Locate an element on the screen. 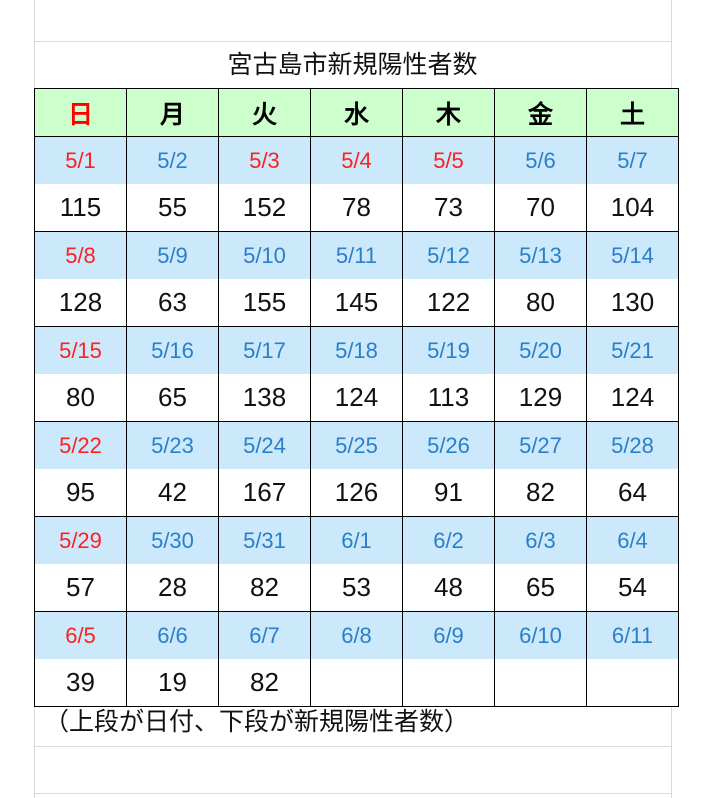  date-cell: 5/25 is located at coordinates (356, 445).